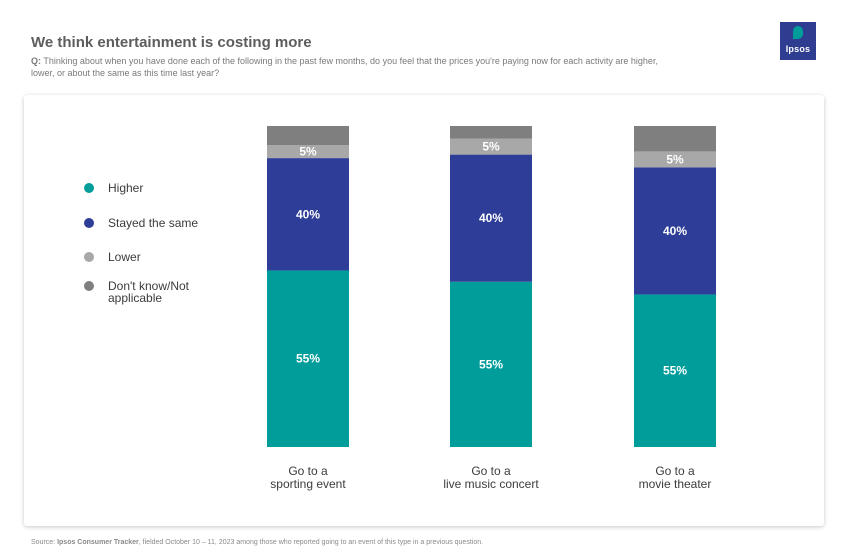 The image size is (841, 558). Describe the element at coordinates (798, 41) in the screenshot. I see `ipsos-logo: Ipsos` at that location.